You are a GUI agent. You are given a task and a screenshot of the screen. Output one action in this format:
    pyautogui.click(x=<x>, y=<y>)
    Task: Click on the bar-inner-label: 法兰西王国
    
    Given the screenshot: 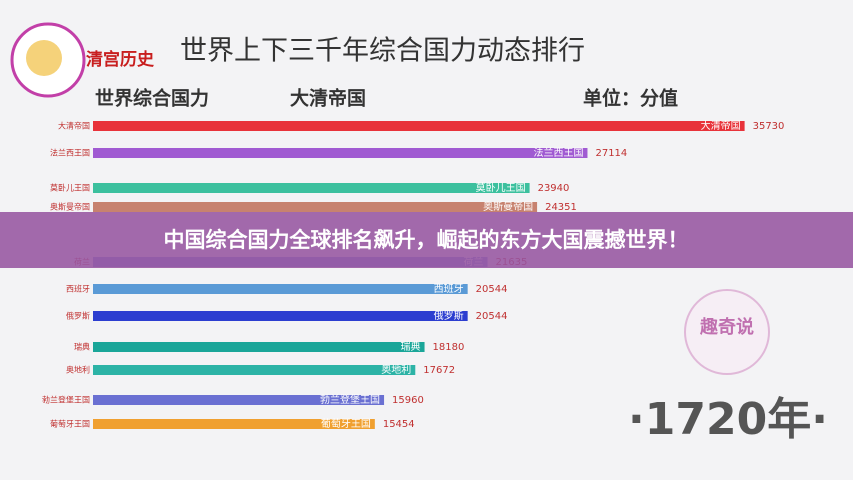 What is the action you would take?
    pyautogui.click(x=558, y=152)
    